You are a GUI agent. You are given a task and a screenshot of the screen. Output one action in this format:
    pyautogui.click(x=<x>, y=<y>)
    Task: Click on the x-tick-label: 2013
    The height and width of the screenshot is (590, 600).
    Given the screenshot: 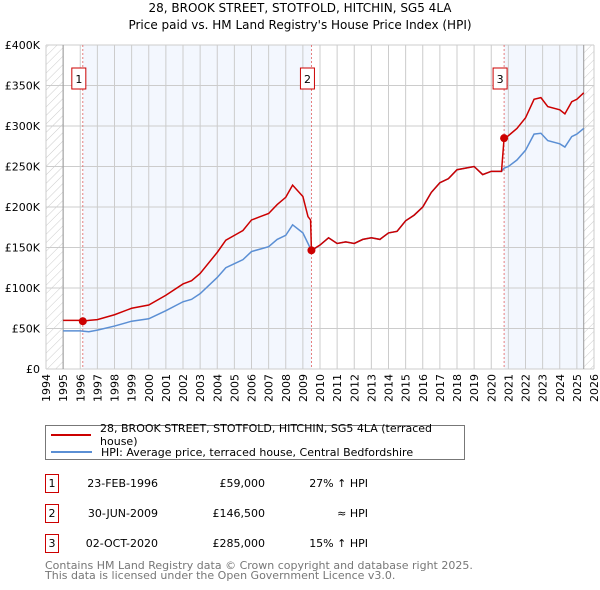 What is the action you would take?
    pyautogui.click(x=371, y=388)
    